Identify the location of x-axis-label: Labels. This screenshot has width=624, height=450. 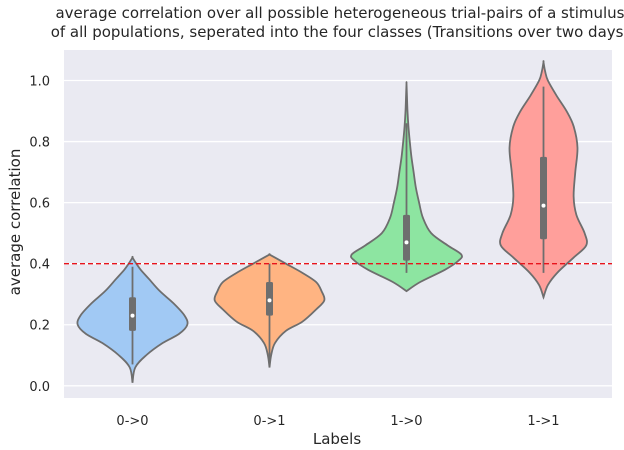
(337, 439).